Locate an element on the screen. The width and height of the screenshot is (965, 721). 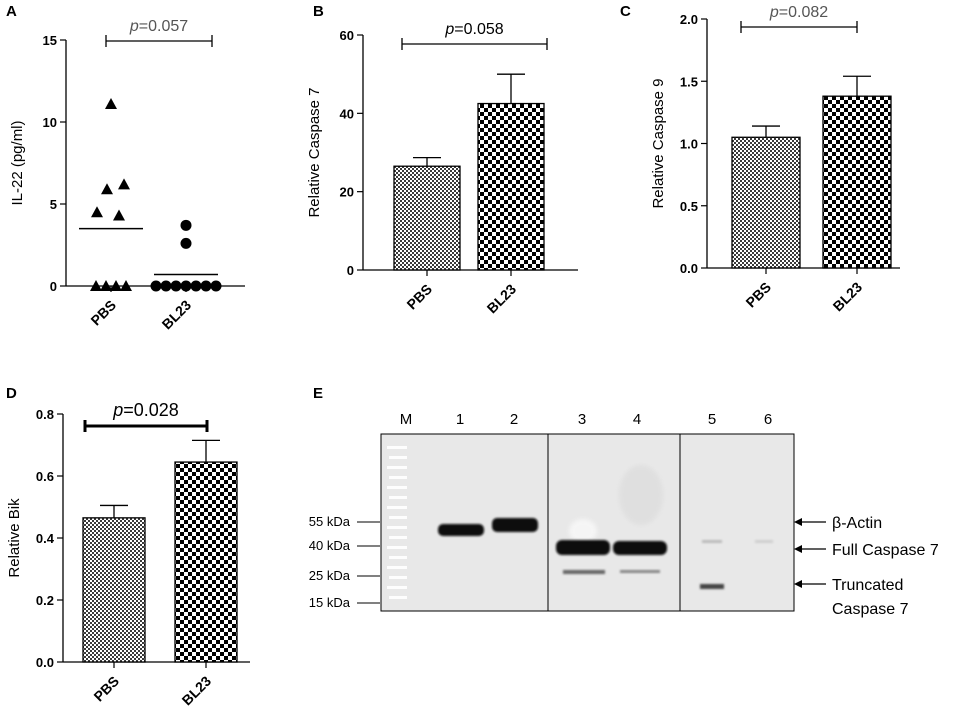
y-tick-label: 15 is located at coordinates (50, 40).